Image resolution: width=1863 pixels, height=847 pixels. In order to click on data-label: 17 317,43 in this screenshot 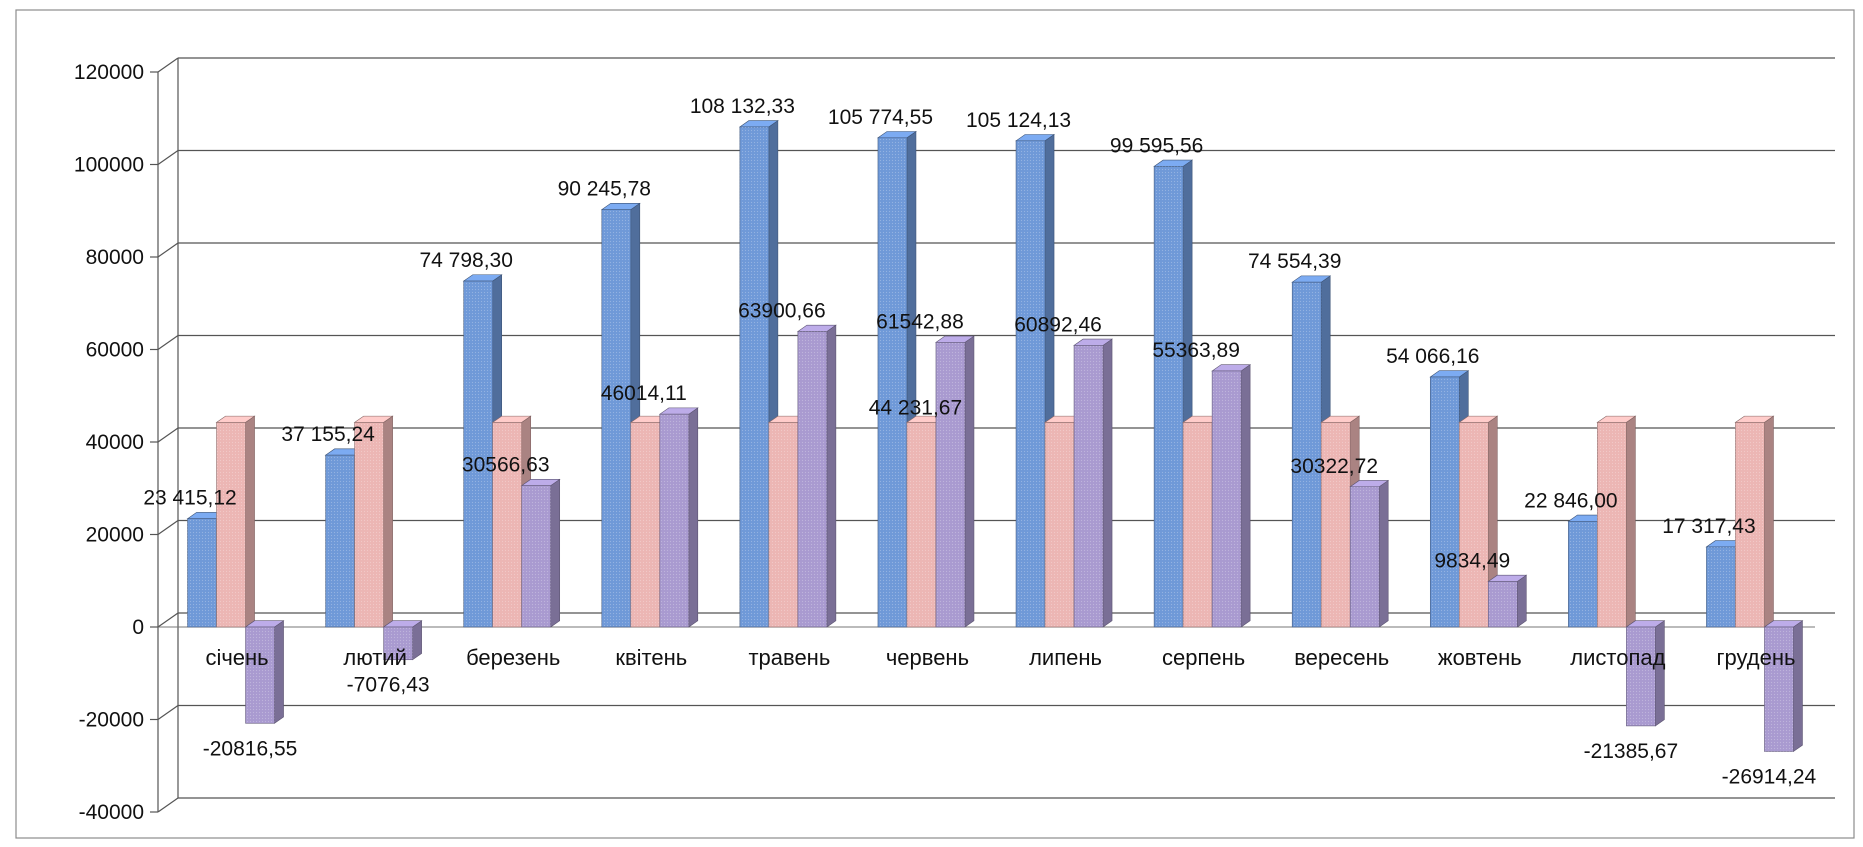, I will do `click(1708, 526)`.